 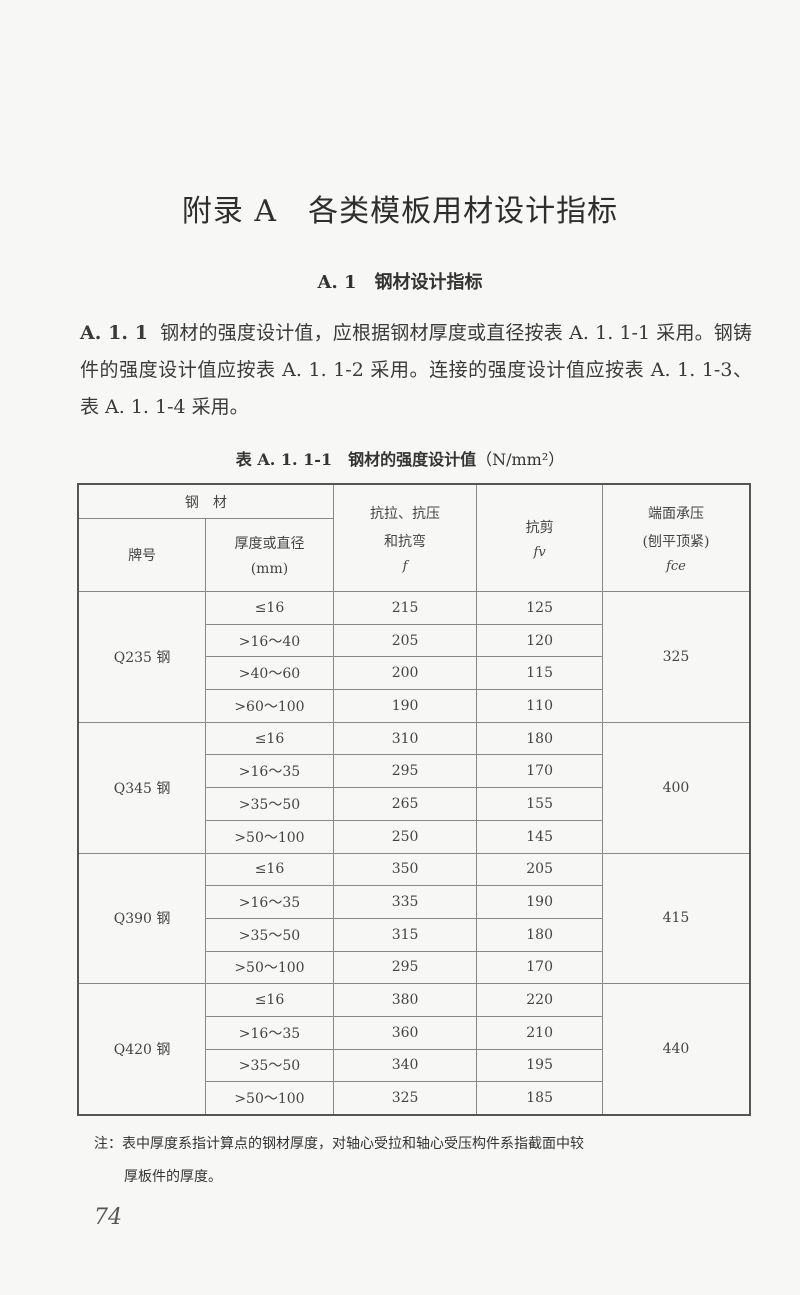 What do you see at coordinates (539, 537) in the screenshot?
I see `header-shear: 抗剪 fv` at bounding box center [539, 537].